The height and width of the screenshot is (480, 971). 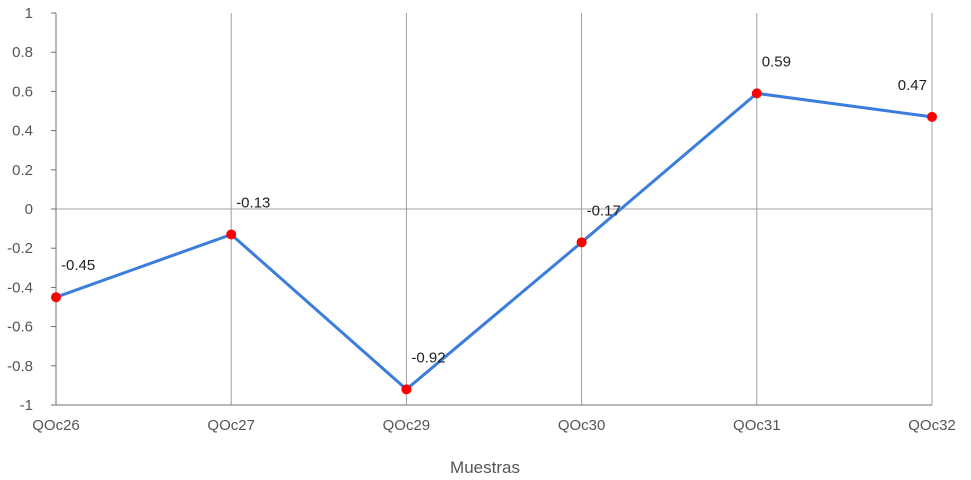 I want to click on data-label: 0.59, so click(x=776, y=61).